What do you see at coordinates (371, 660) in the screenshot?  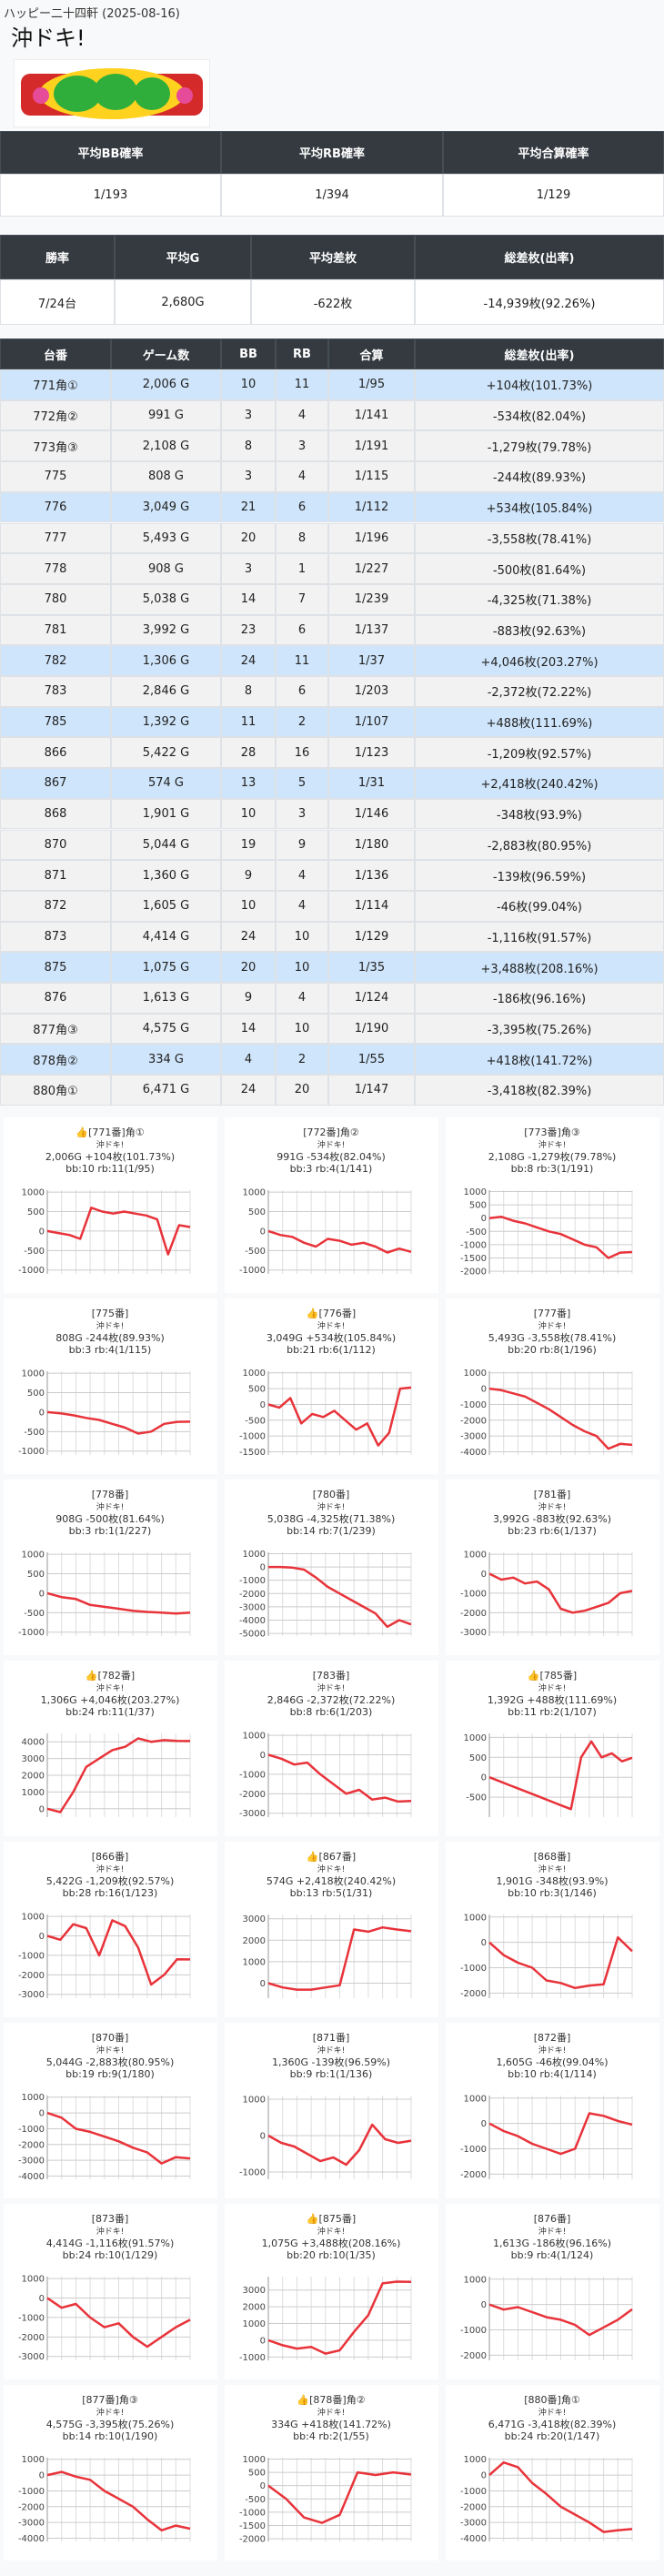 I see `table-cell: 1/37` at bounding box center [371, 660].